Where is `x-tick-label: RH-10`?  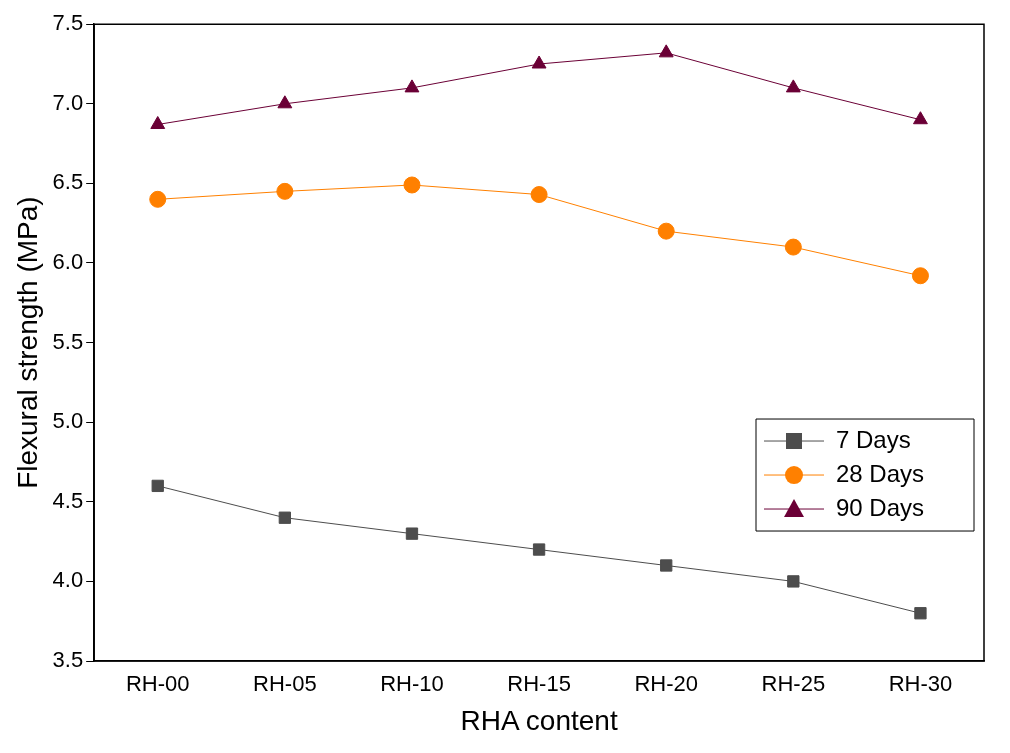 x-tick-label: RH-10 is located at coordinates (412, 684).